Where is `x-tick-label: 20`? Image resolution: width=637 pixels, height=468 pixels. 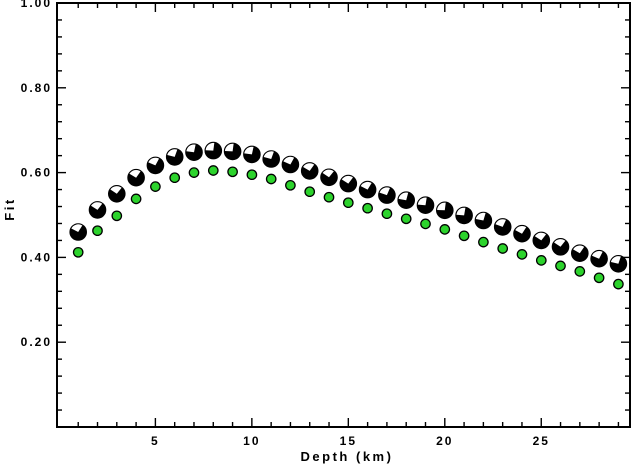
x-tick-label: 20 is located at coordinates (444, 441).